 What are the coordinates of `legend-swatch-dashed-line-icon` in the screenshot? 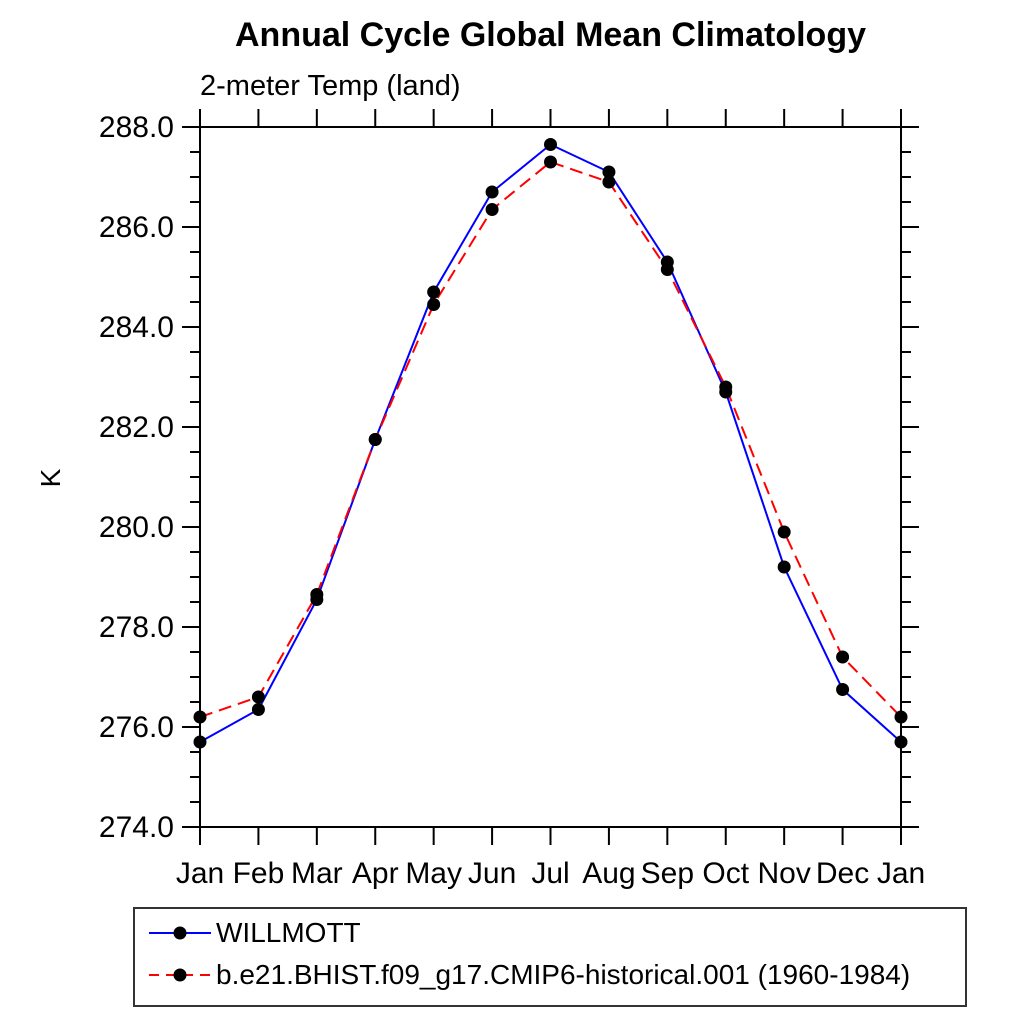 It's located at (180, 975).